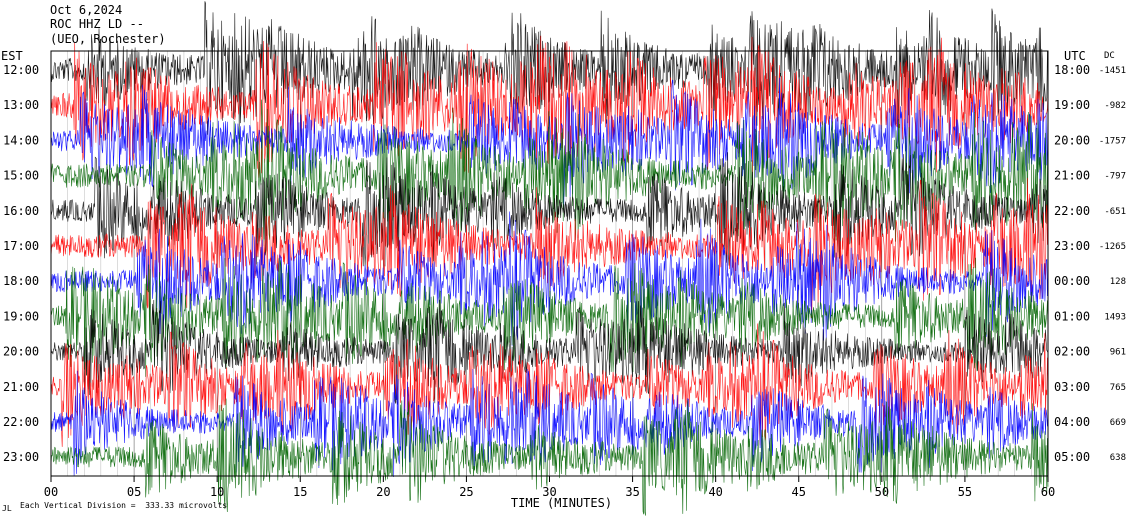 The width and height of the screenshot is (1130, 519). What do you see at coordinates (217, 492) in the screenshot?
I see `x-tick-label: 10` at bounding box center [217, 492].